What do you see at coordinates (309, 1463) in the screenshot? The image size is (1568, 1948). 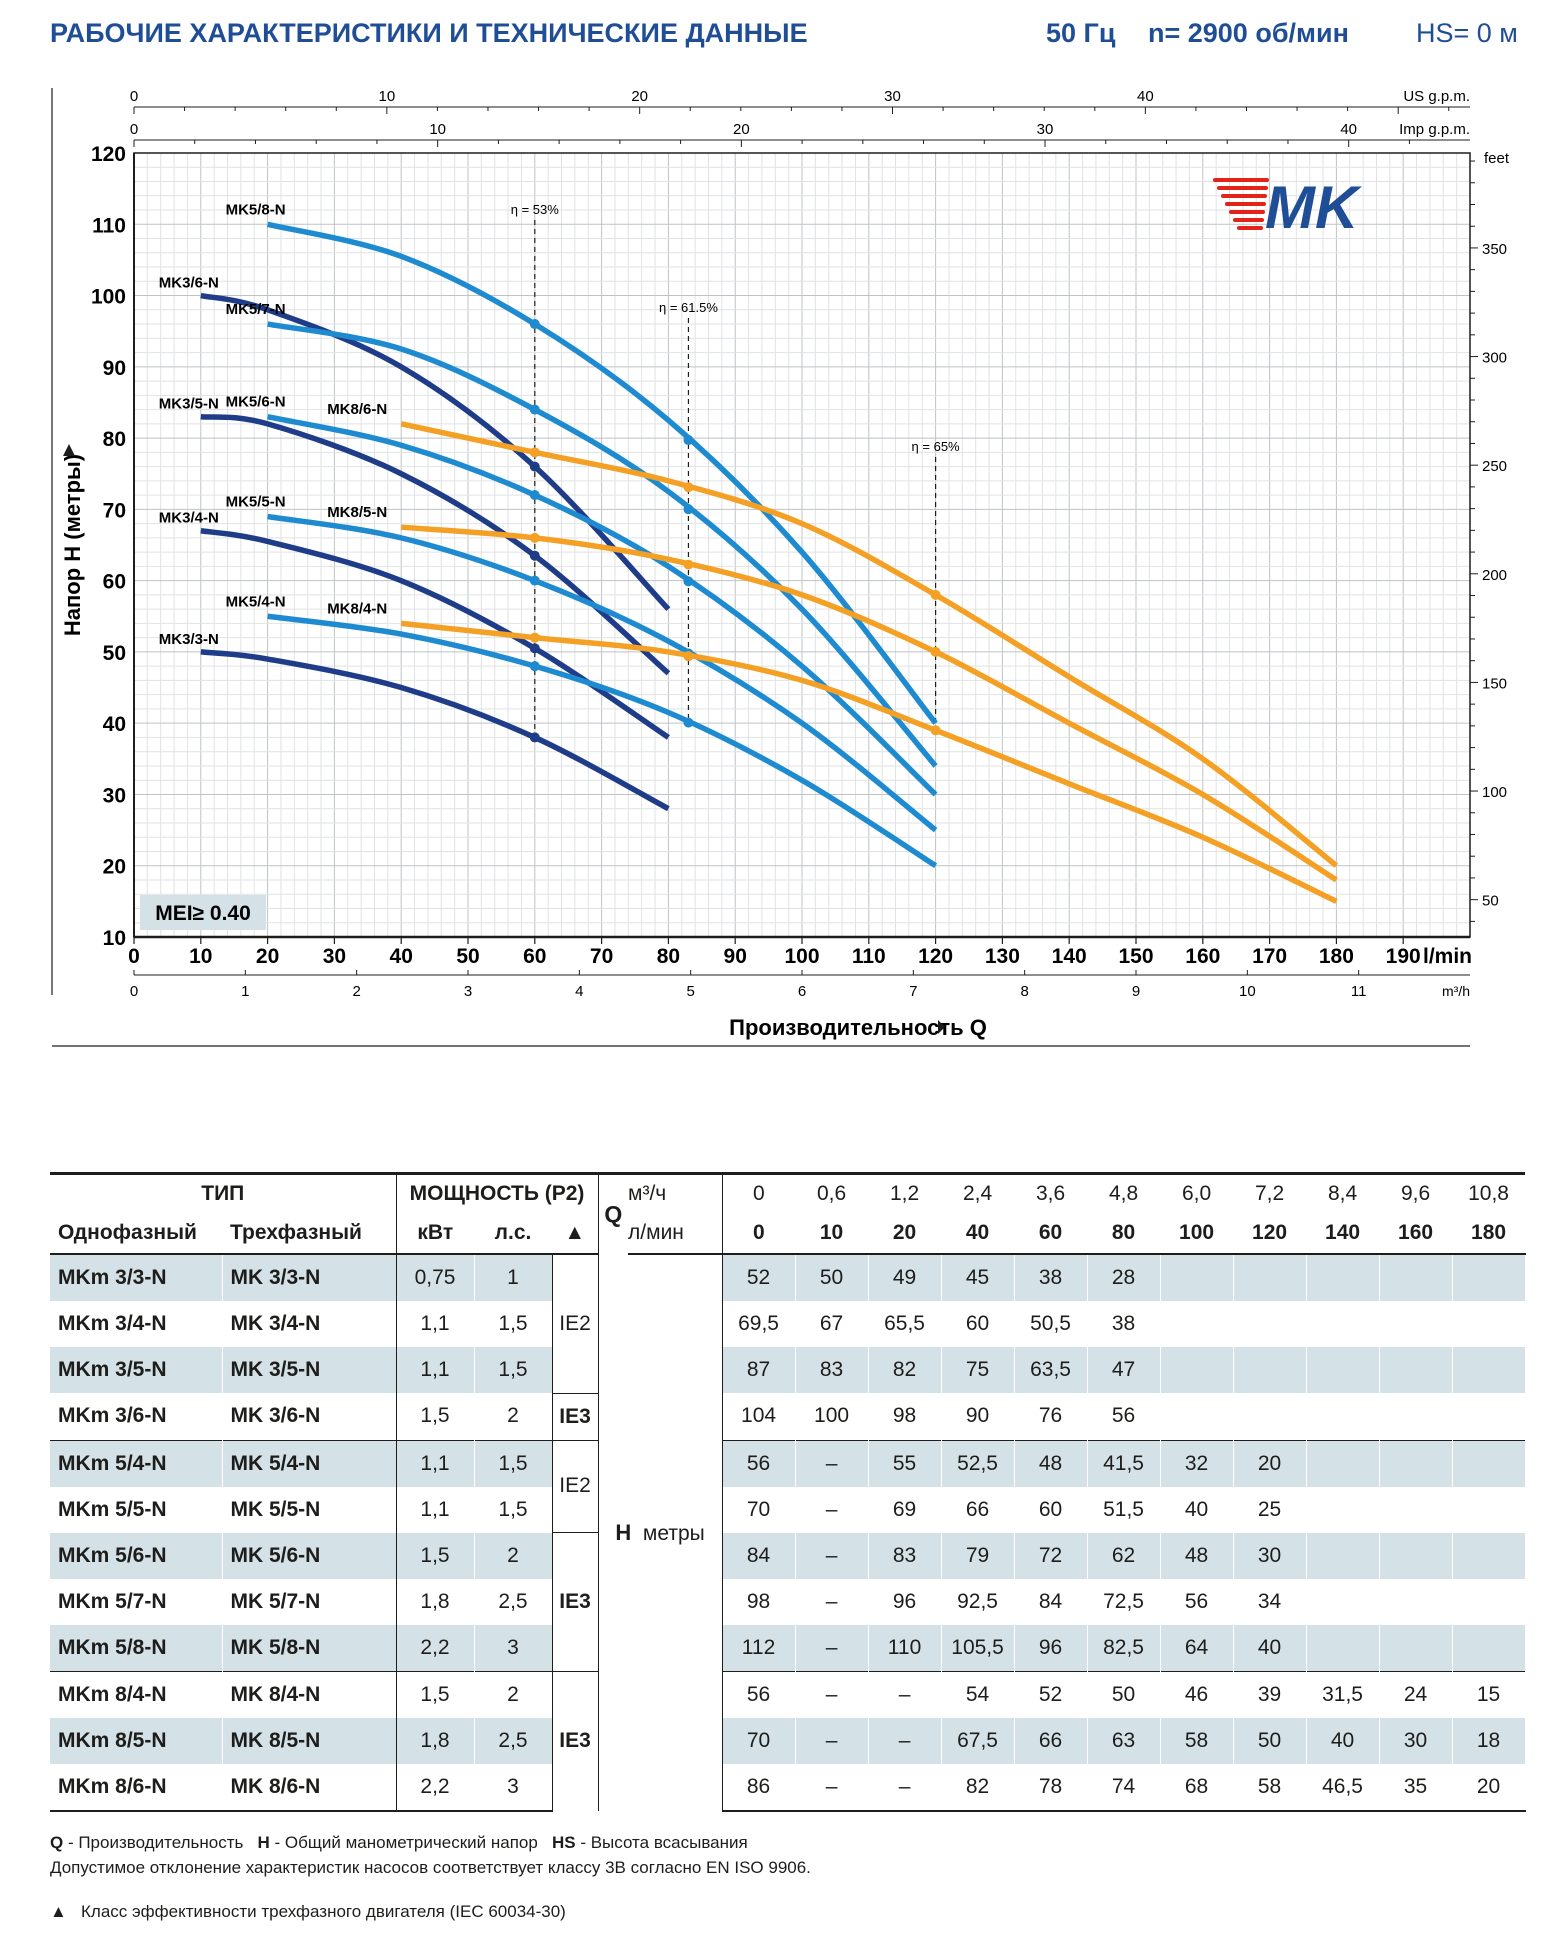 I see `three-phase-model: MK 5/4-N` at bounding box center [309, 1463].